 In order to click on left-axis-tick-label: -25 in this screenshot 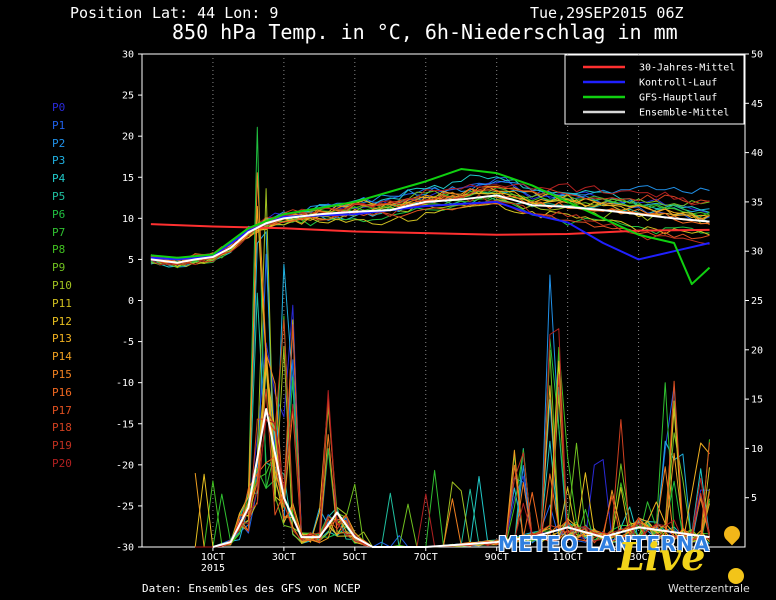, I will do `click(125, 506)`.